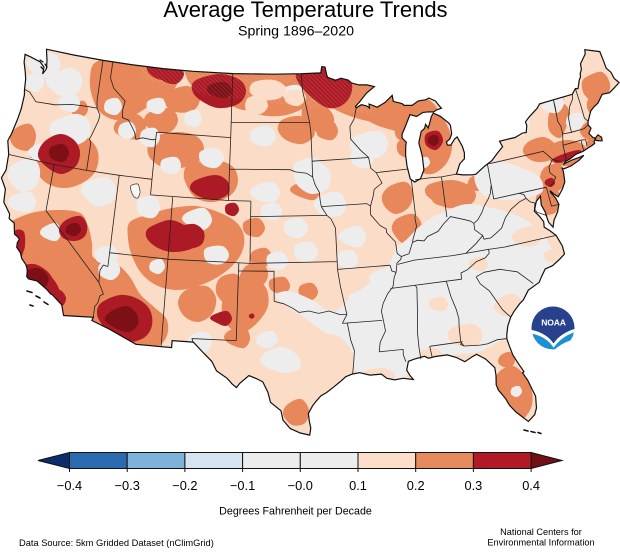 Image resolution: width=620 pixels, height=552 pixels. I want to click on svg-text: 0.2, so click(416, 485).